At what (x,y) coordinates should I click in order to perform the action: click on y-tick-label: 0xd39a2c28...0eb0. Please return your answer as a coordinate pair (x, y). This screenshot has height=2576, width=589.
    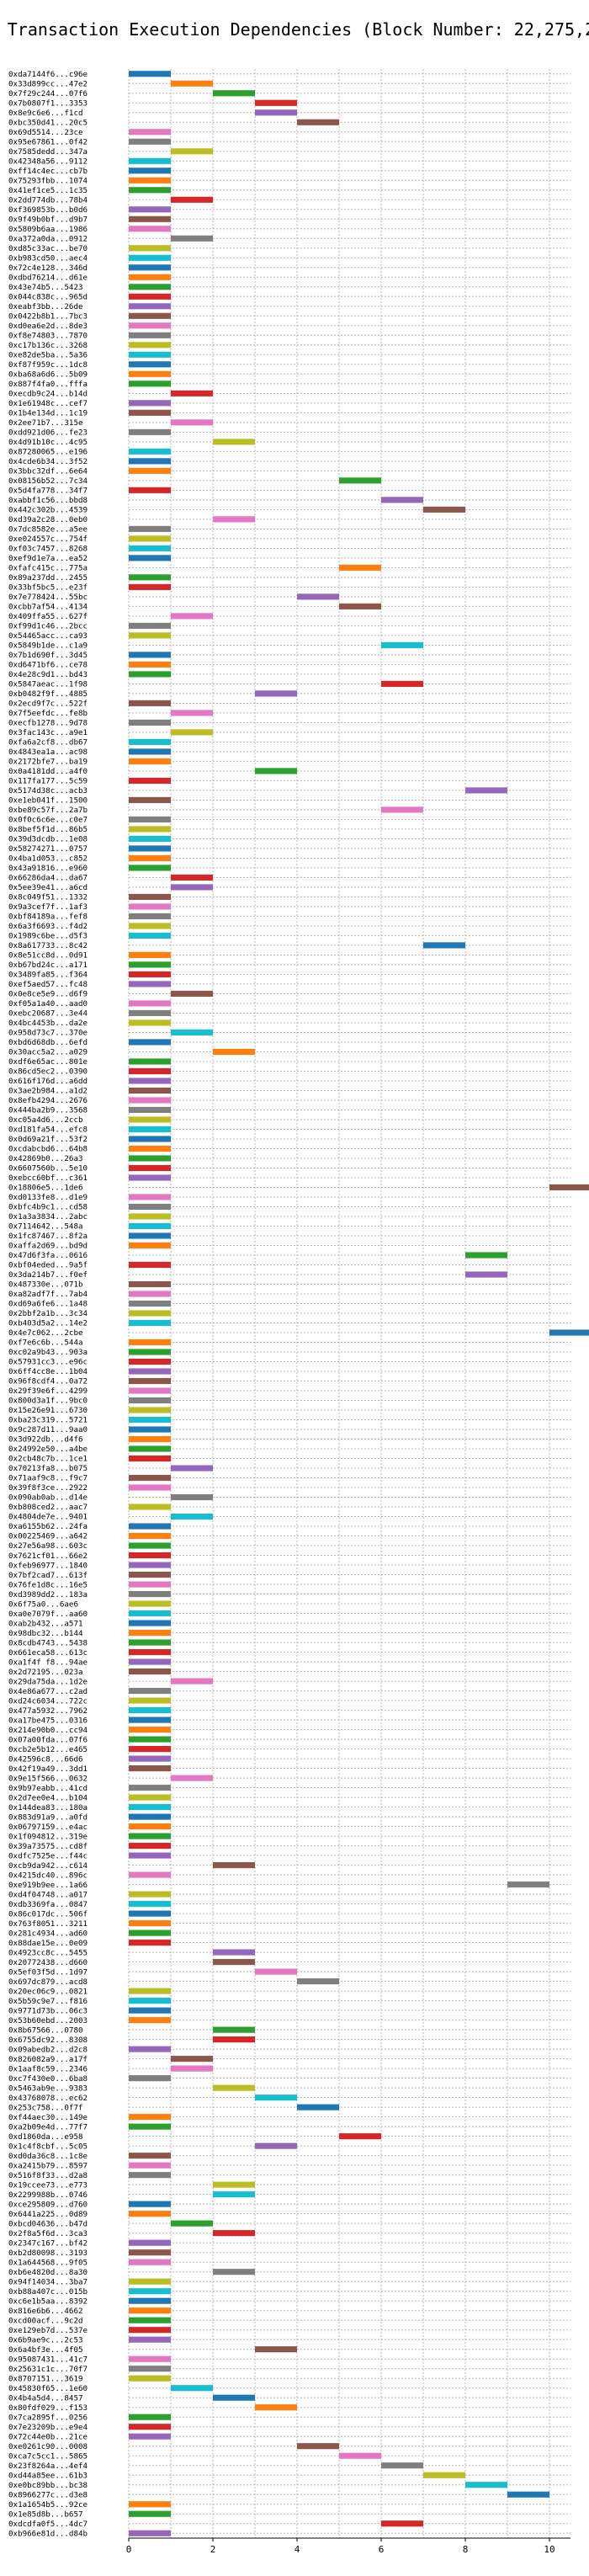
    Looking at the image, I should click on (48, 519).